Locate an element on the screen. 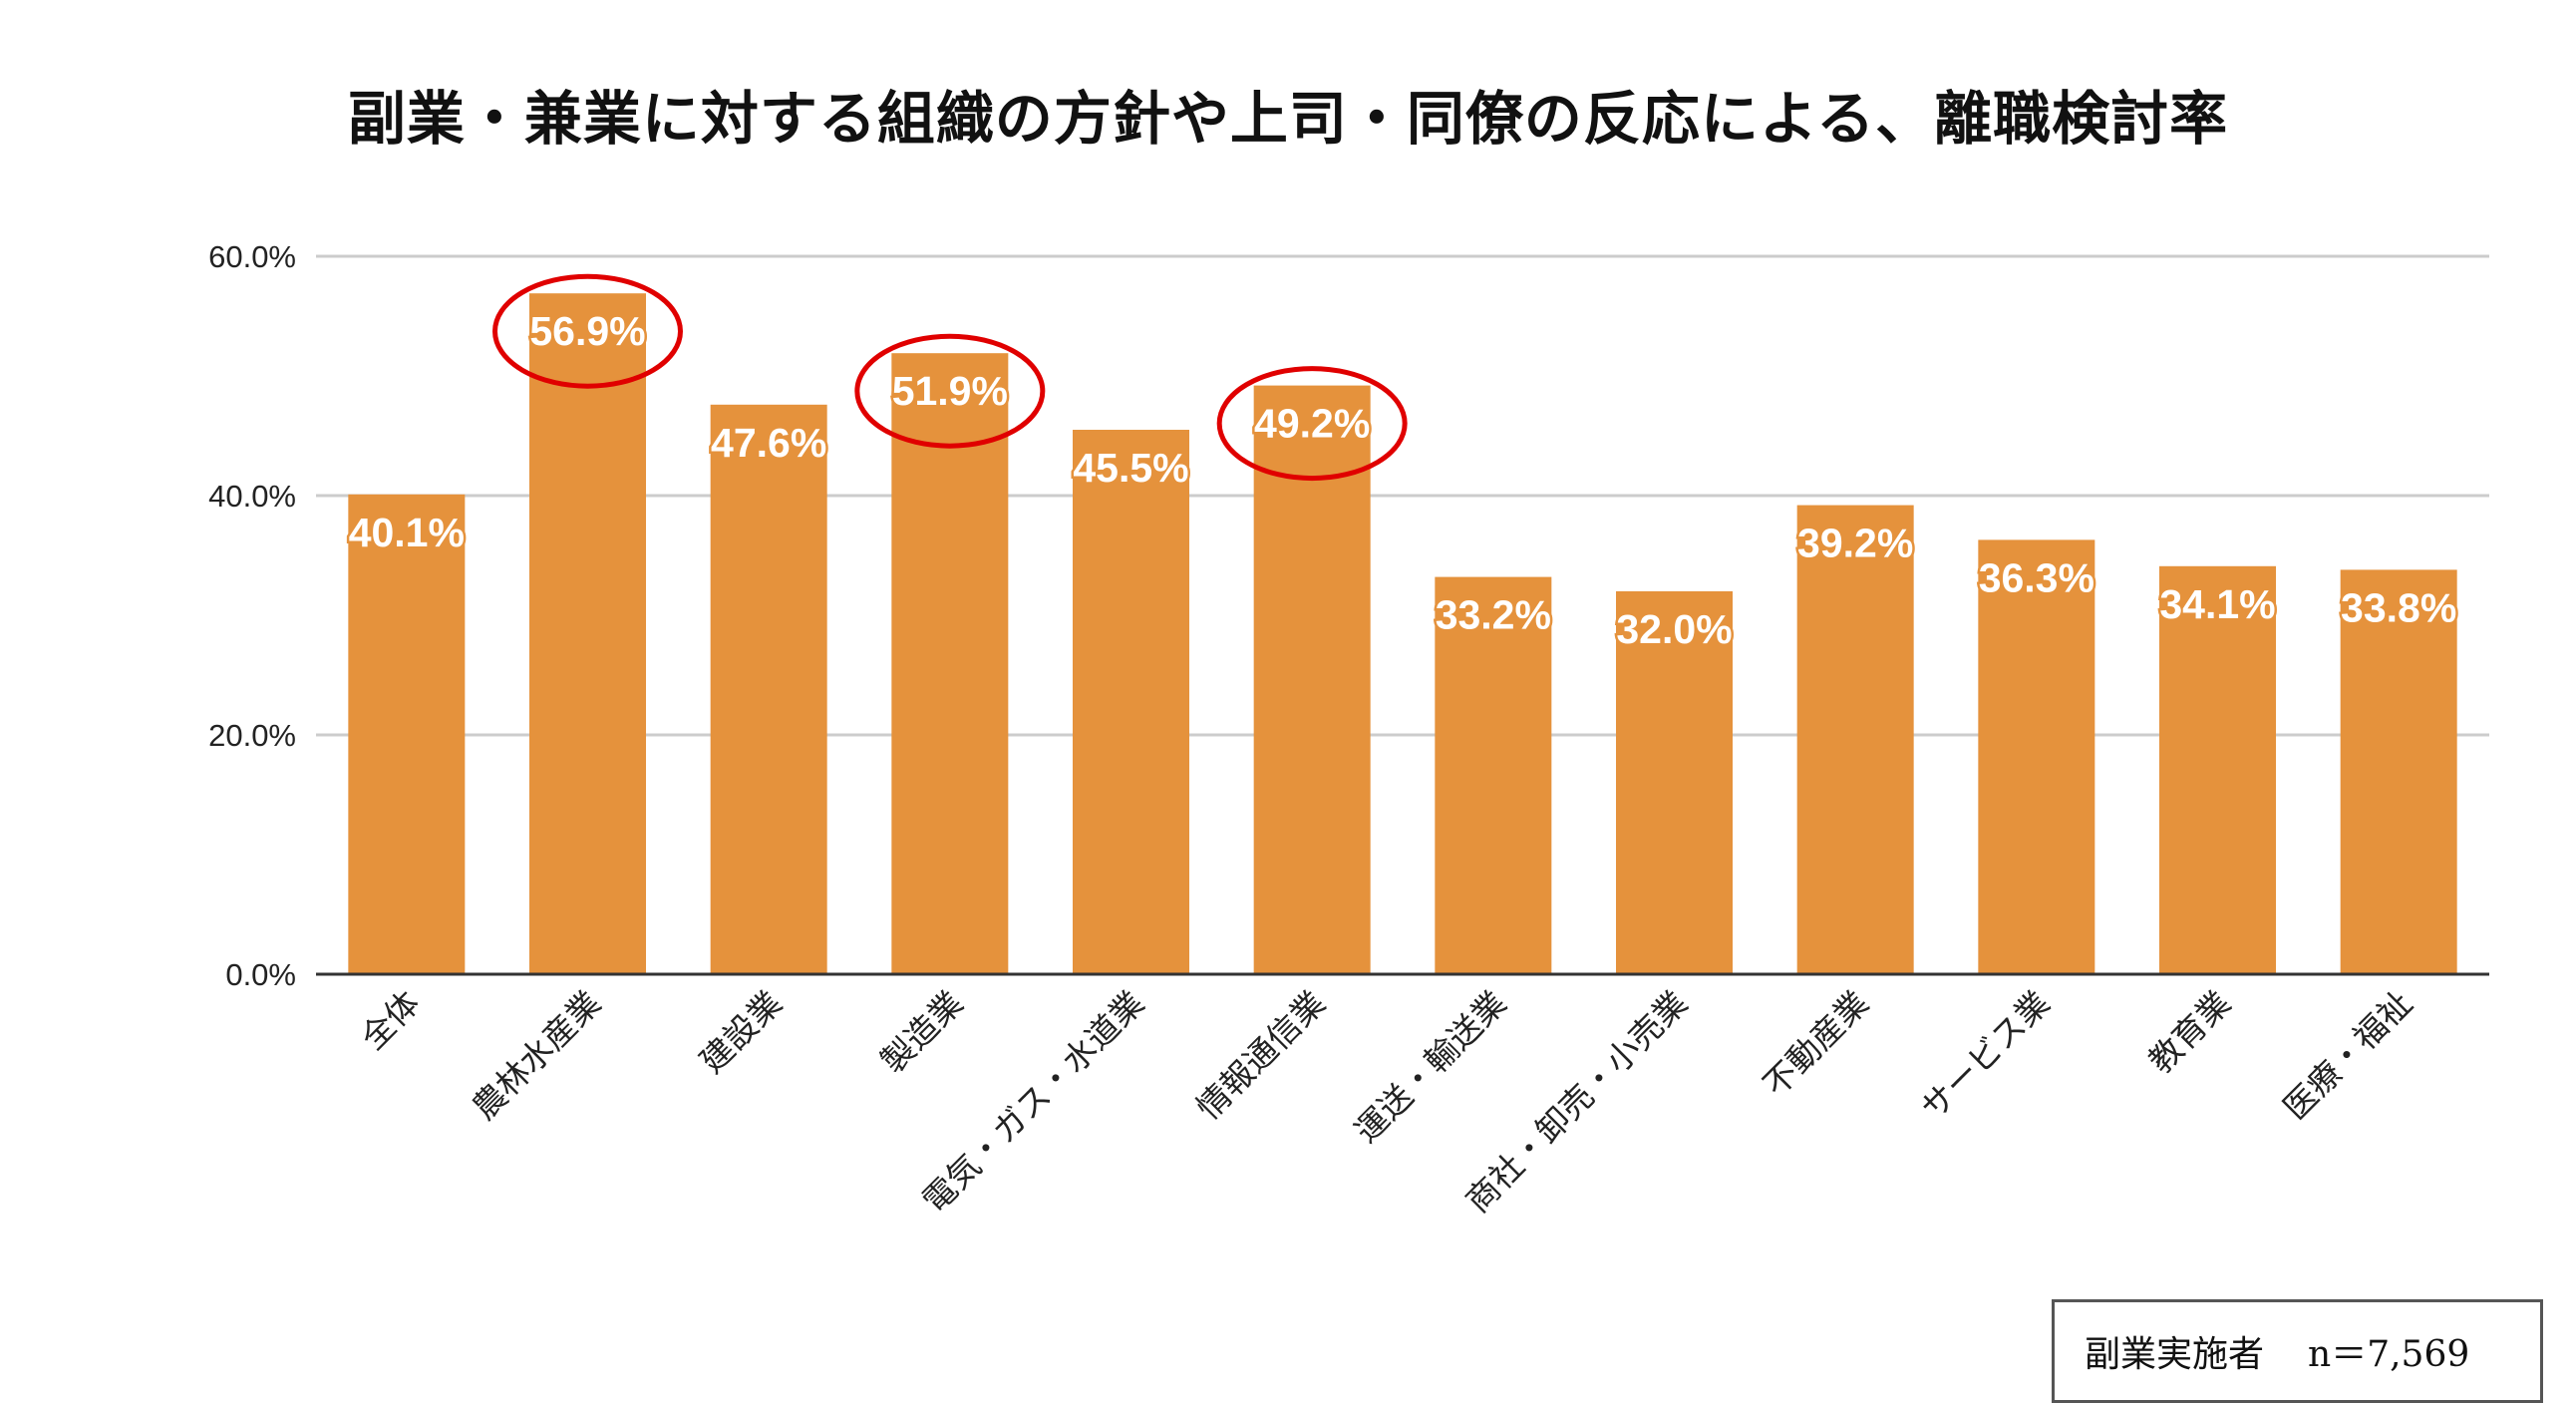 This screenshot has width=2576, height=1404. data-label: 40.1% is located at coordinates (407, 532).